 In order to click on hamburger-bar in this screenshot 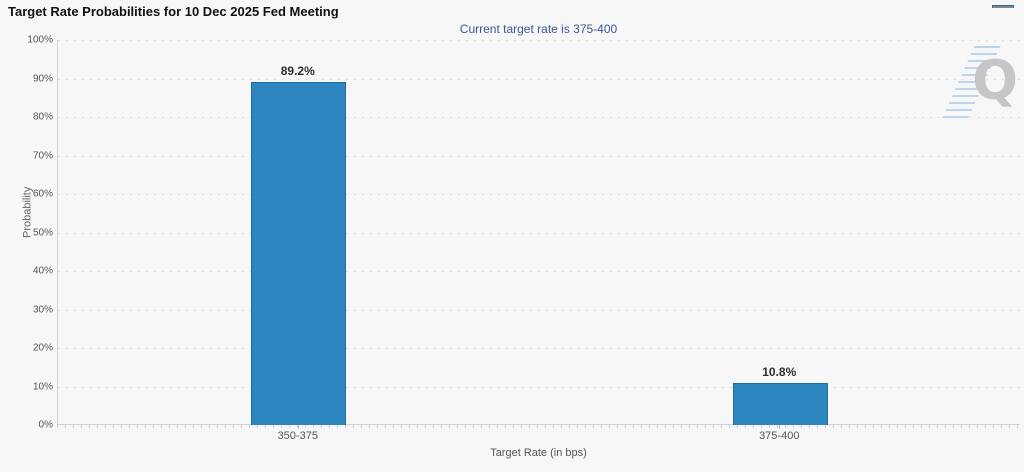, I will do `click(1003, 6)`.